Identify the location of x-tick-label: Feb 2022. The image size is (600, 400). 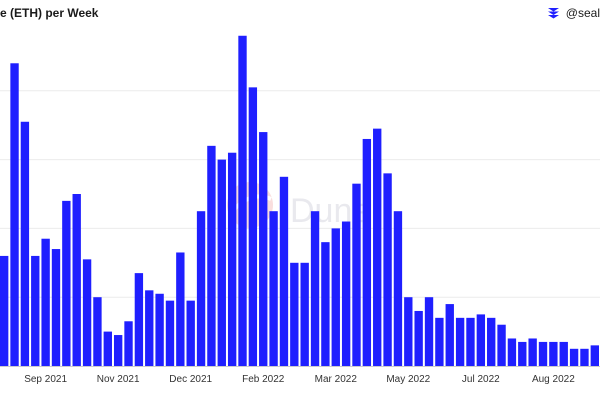
(263, 379).